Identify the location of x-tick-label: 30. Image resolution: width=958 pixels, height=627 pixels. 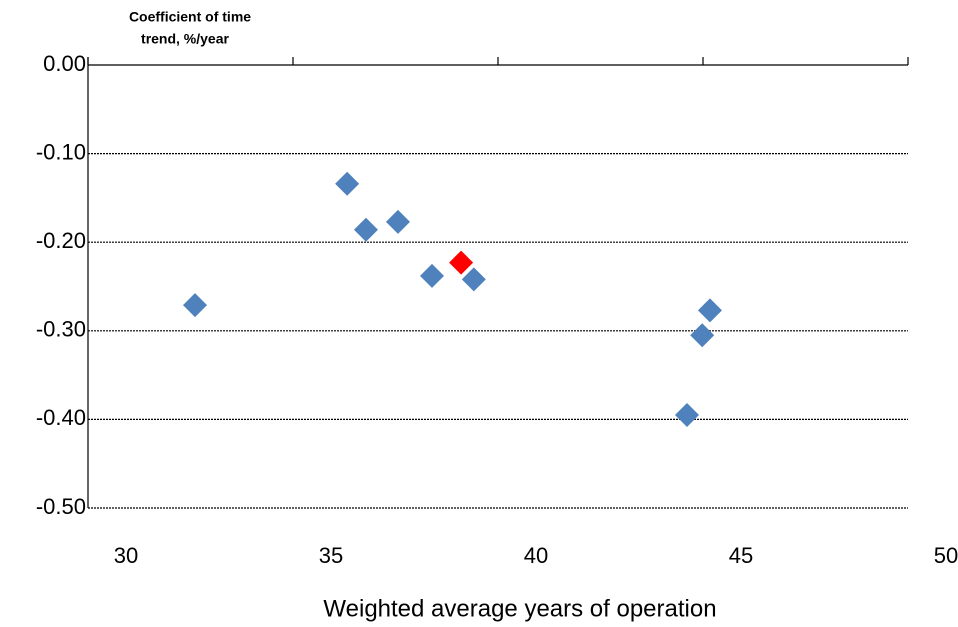
(126, 555).